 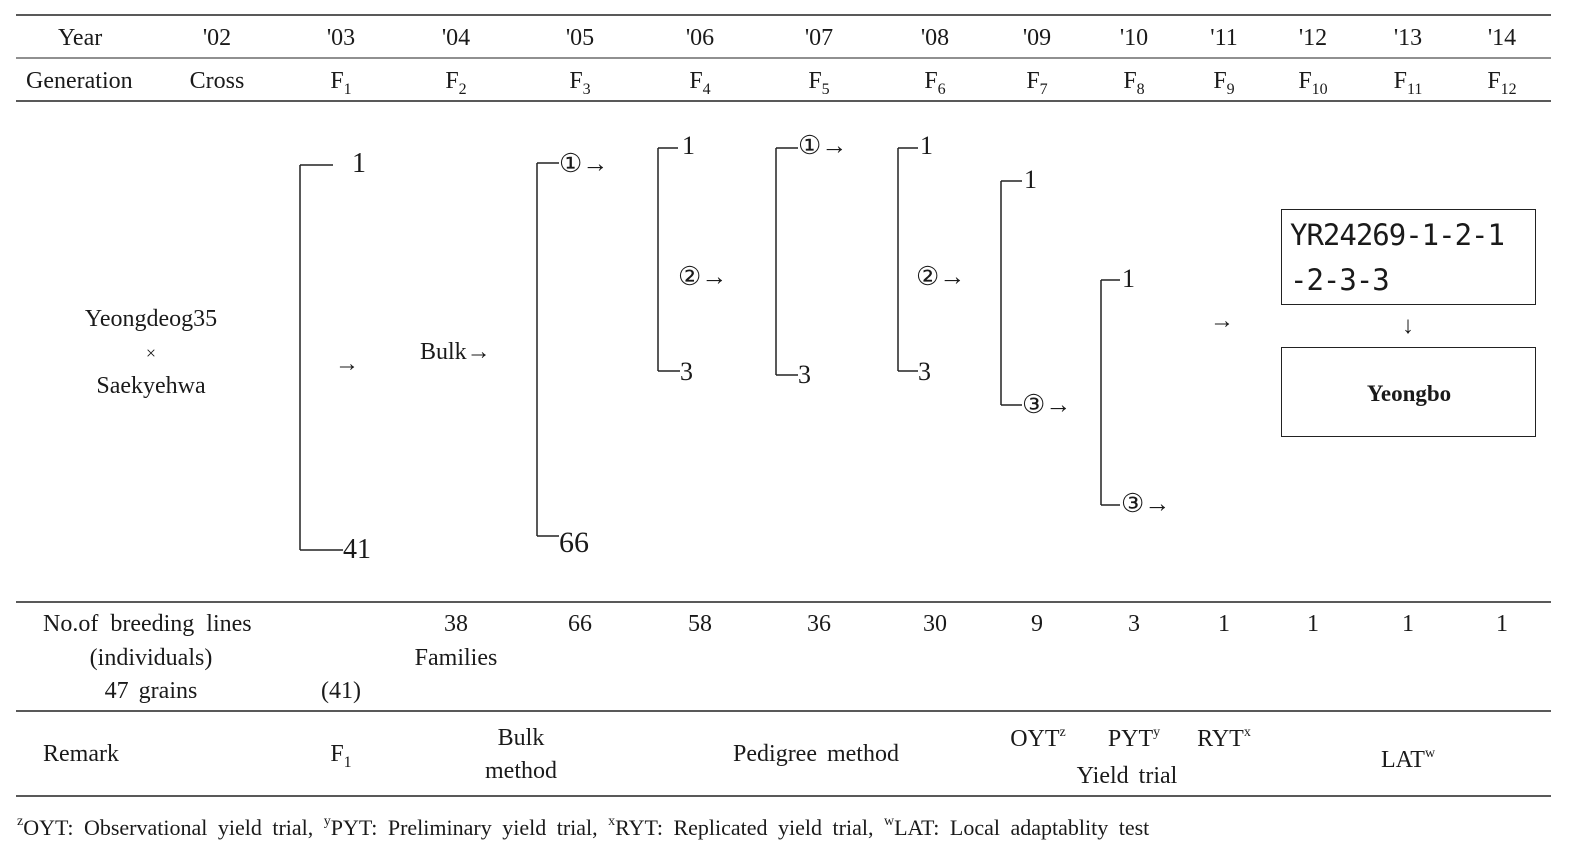 I want to click on generation-cell: F9, so click(x=1224, y=83).